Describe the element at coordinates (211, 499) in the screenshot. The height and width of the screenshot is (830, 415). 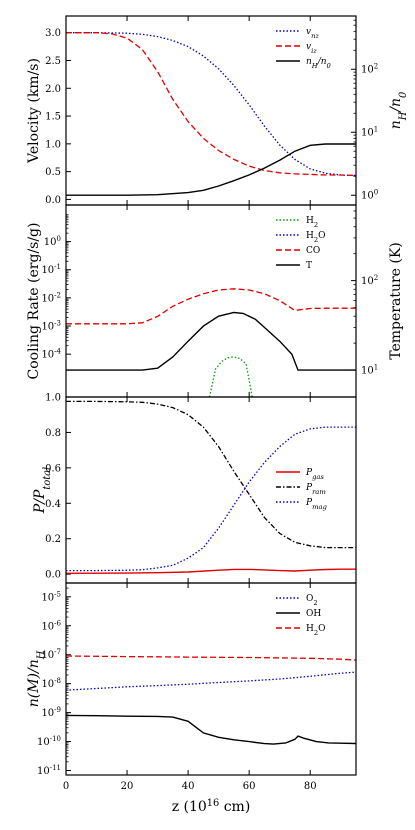
I see `series-pmag` at that location.